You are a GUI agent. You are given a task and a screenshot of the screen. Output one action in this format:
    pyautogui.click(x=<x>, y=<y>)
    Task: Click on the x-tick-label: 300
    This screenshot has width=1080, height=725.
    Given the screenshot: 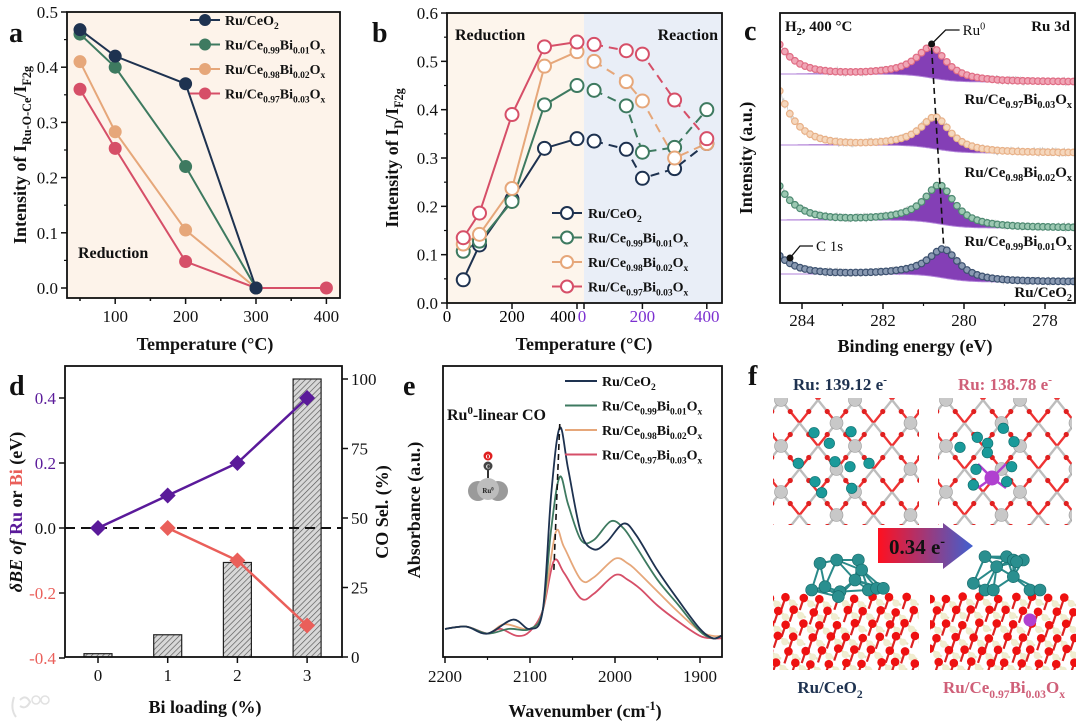 What is the action you would take?
    pyautogui.click(x=256, y=316)
    